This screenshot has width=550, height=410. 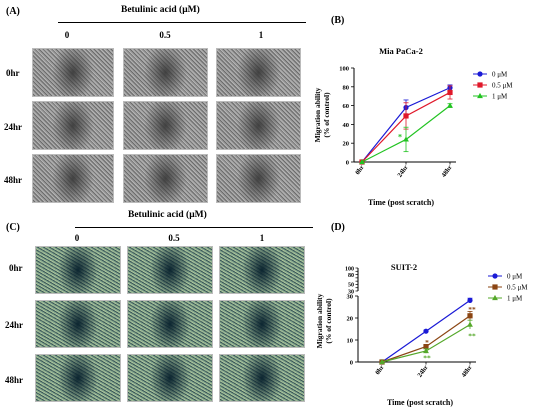 What do you see at coordinates (379, 370) in the screenshot?
I see `chart-d-x-tick-label: 0hr` at bounding box center [379, 370].